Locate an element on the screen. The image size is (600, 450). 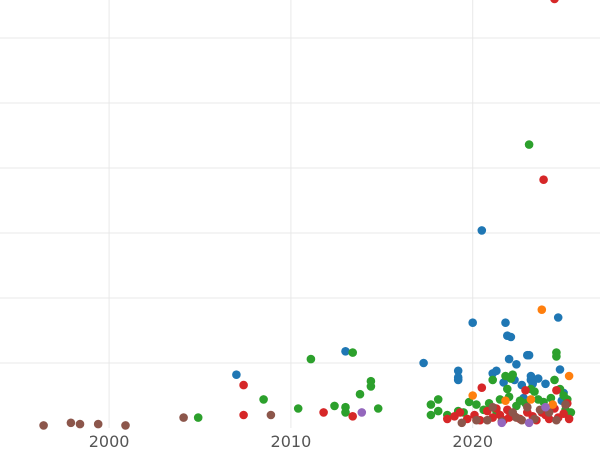
x-tick-label: 2000 is located at coordinates (109, 441).